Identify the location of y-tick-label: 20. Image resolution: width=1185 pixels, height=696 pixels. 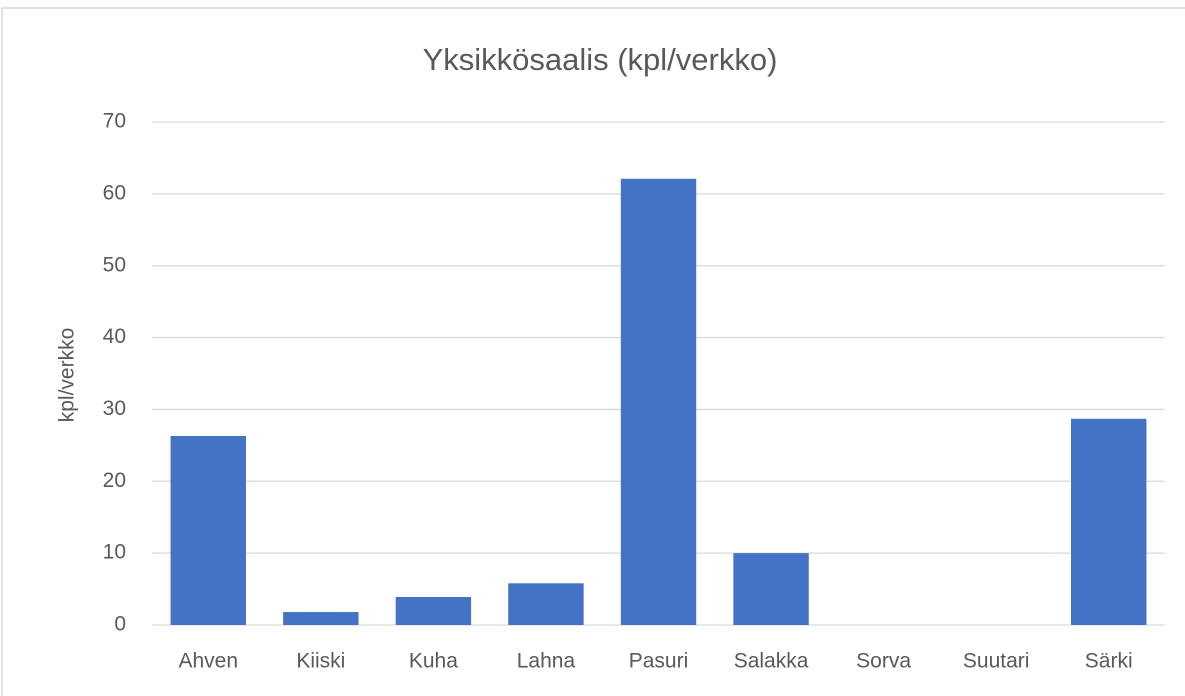
(114, 480).